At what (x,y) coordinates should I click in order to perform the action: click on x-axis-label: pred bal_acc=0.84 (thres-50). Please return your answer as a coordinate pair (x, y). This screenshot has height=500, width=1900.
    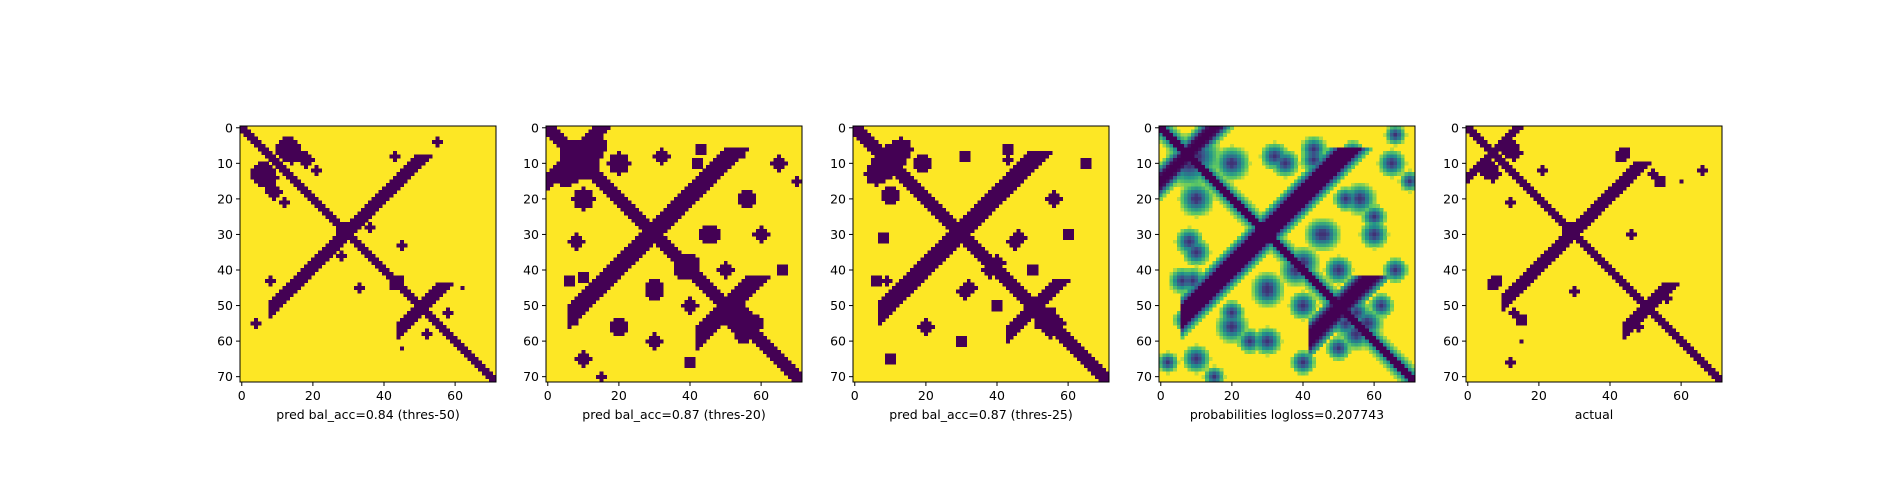
    Looking at the image, I should click on (367, 414).